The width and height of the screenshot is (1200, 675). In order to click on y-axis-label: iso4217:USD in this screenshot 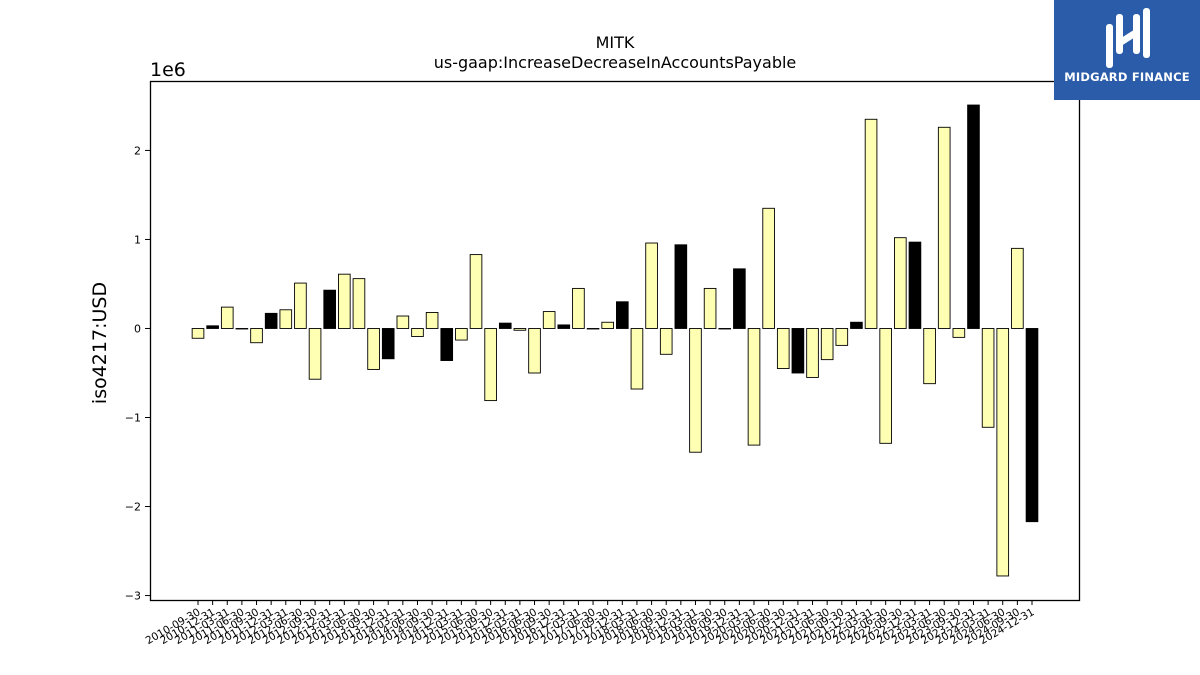, I will do `click(100, 343)`.